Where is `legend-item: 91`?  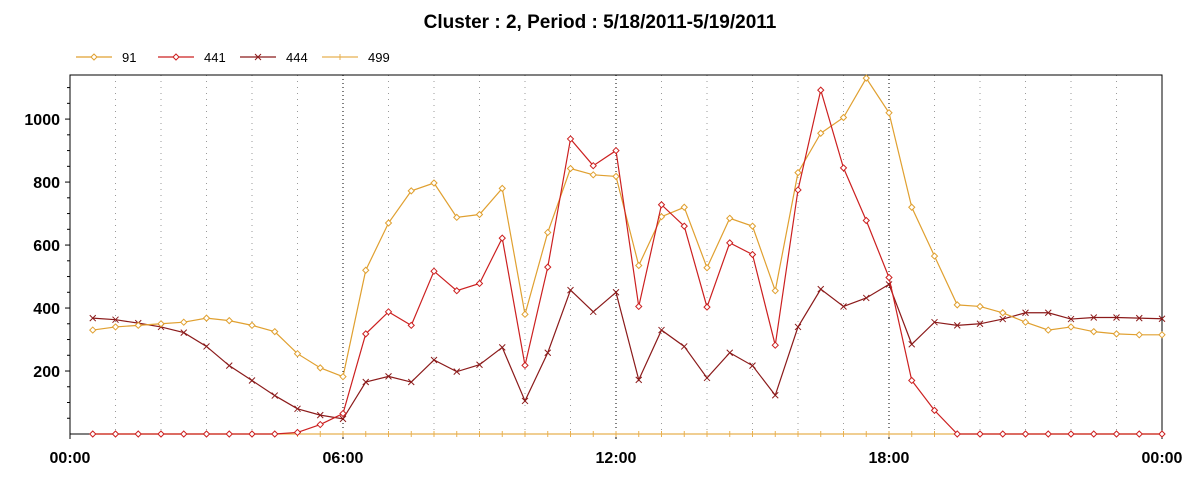 legend-item: 91 is located at coordinates (106, 57).